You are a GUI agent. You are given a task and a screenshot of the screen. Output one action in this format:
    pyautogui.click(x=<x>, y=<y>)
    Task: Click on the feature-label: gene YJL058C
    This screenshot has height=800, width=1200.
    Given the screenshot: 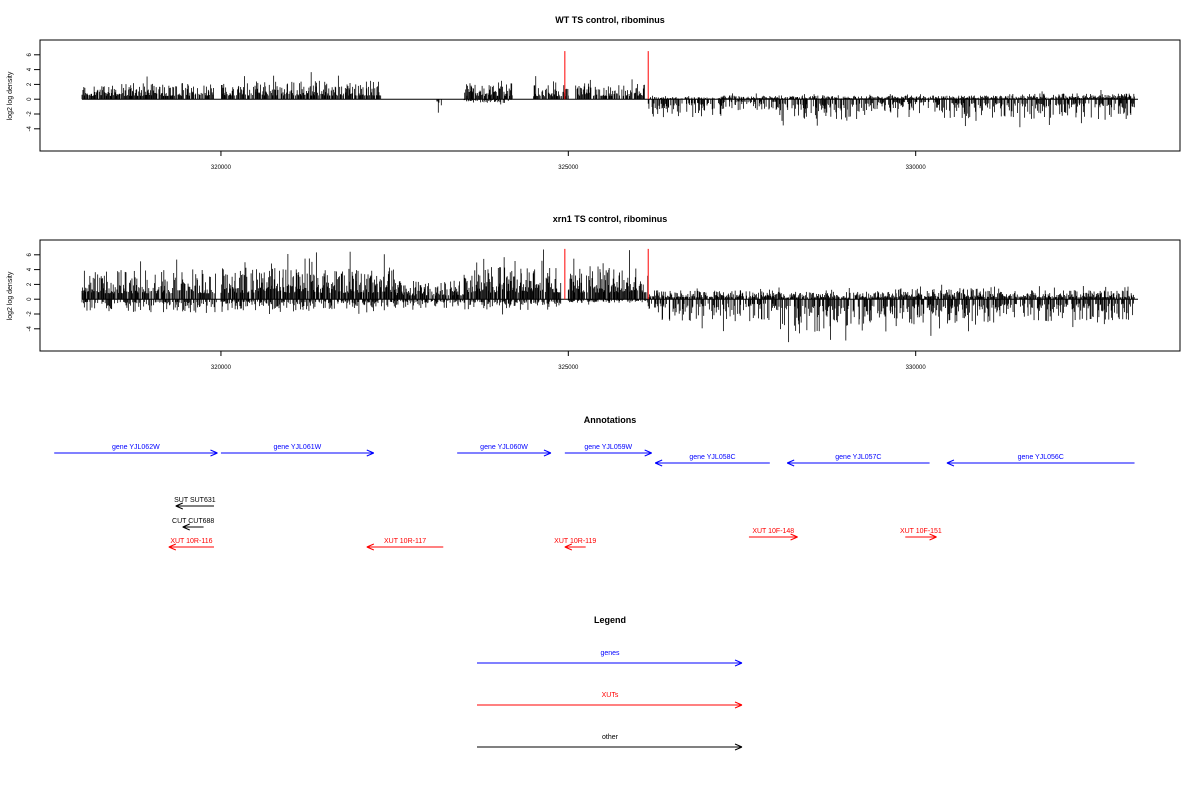 What is the action you would take?
    pyautogui.click(x=712, y=457)
    